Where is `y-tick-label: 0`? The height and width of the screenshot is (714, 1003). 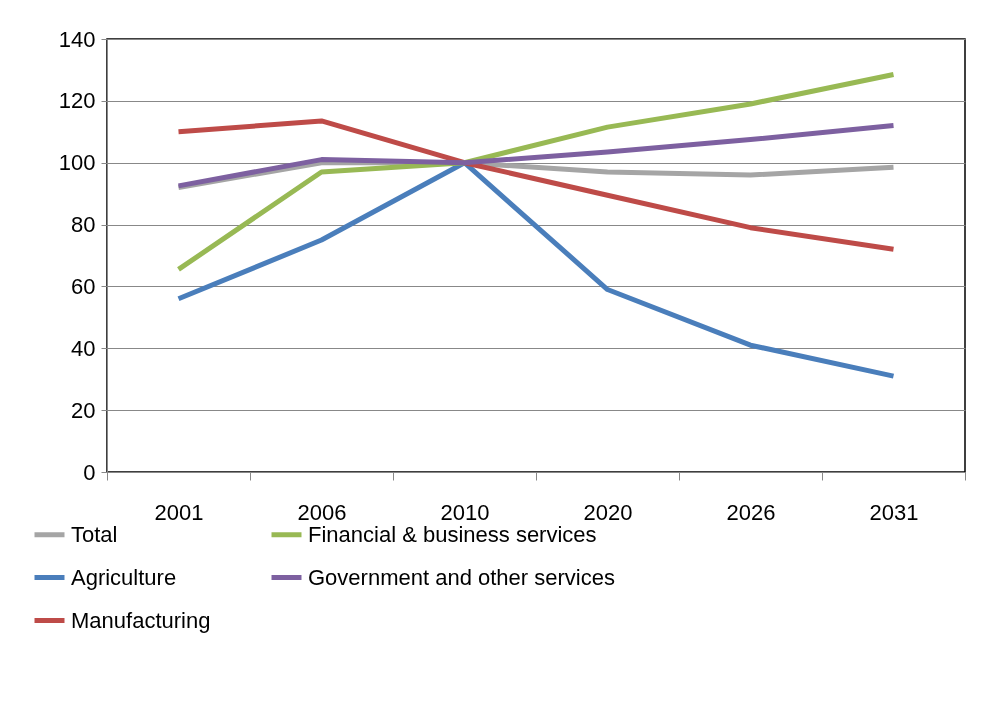
y-tick-label: 0 is located at coordinates (89, 472).